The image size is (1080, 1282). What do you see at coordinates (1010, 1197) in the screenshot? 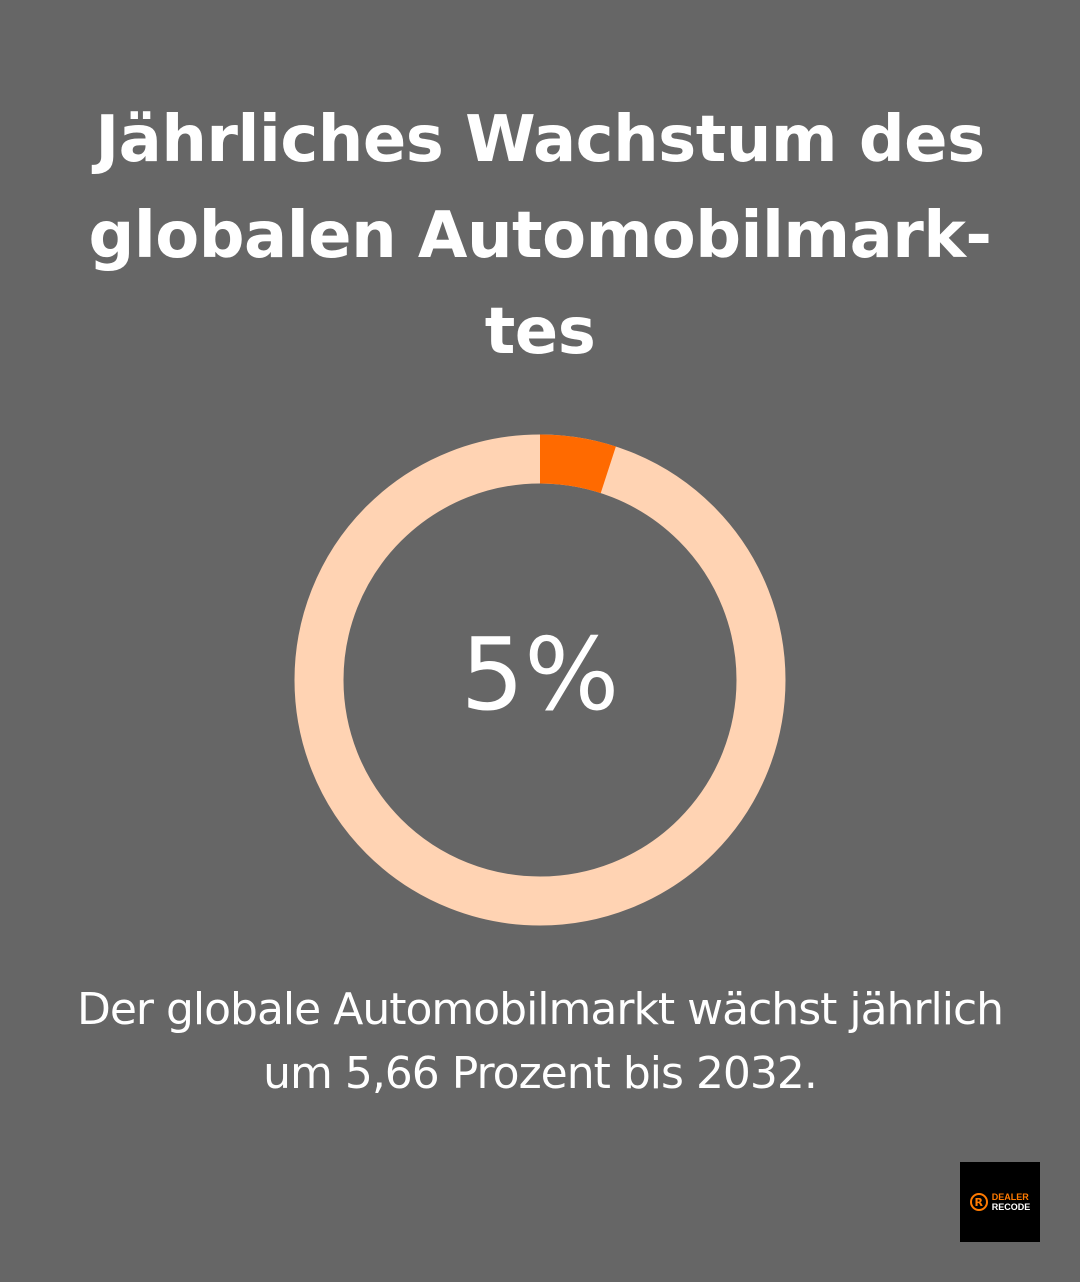
I see `logo-word-1: DEALER` at bounding box center [1010, 1197].